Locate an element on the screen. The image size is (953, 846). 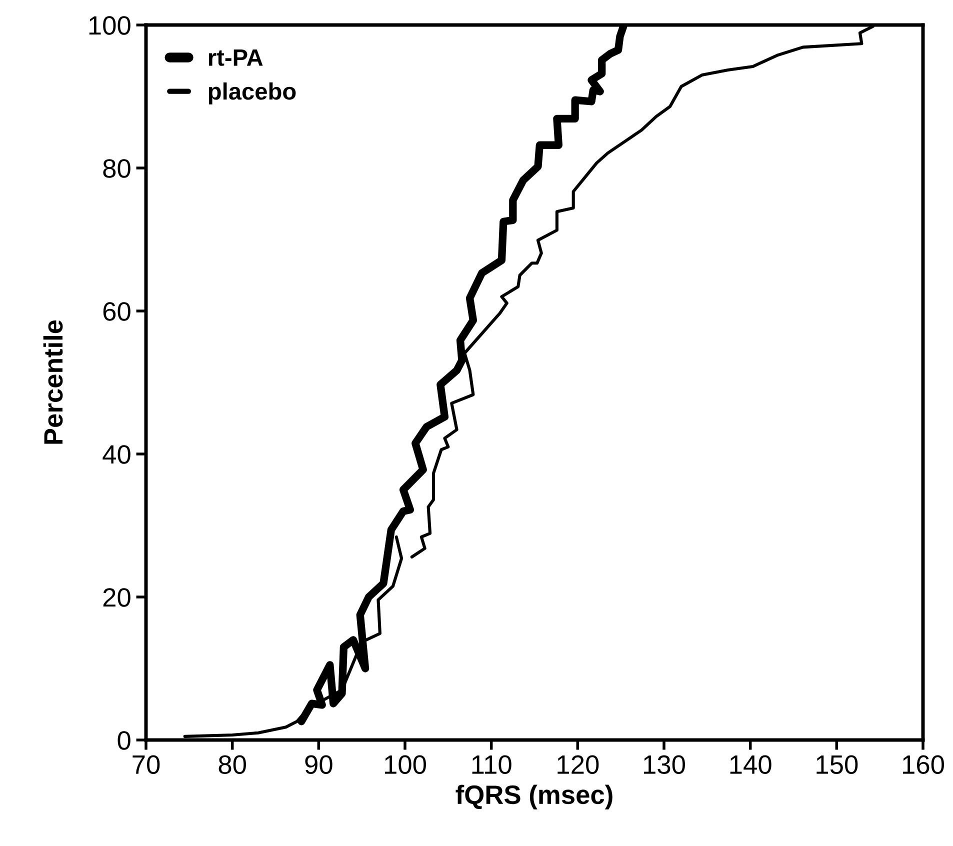
x-tick-label: 140 is located at coordinates (751, 764).